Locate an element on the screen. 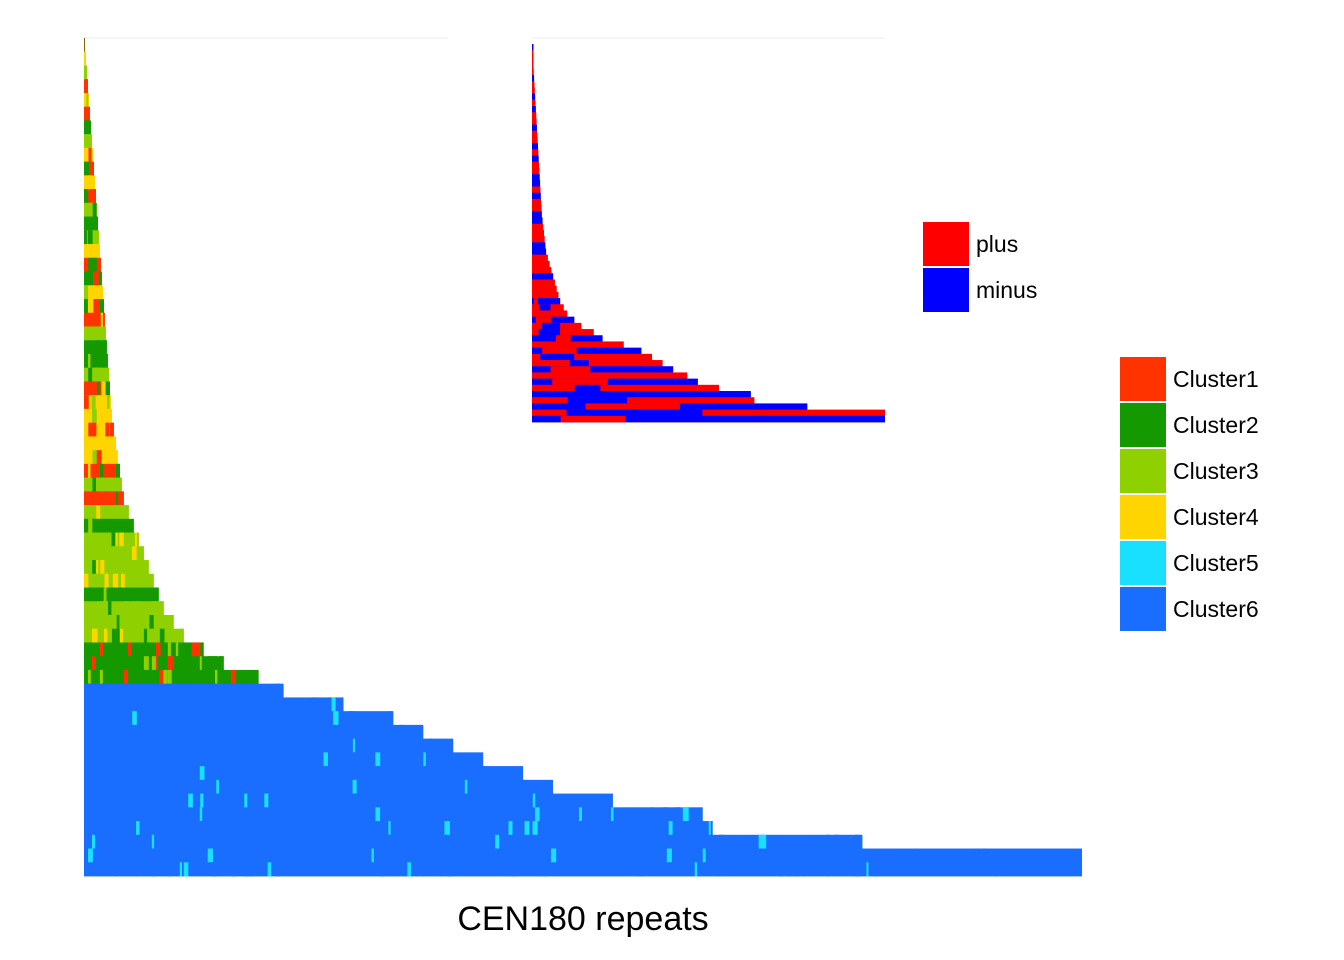 The height and width of the screenshot is (960, 1344). strand-legend: plus minus is located at coordinates (980, 267).